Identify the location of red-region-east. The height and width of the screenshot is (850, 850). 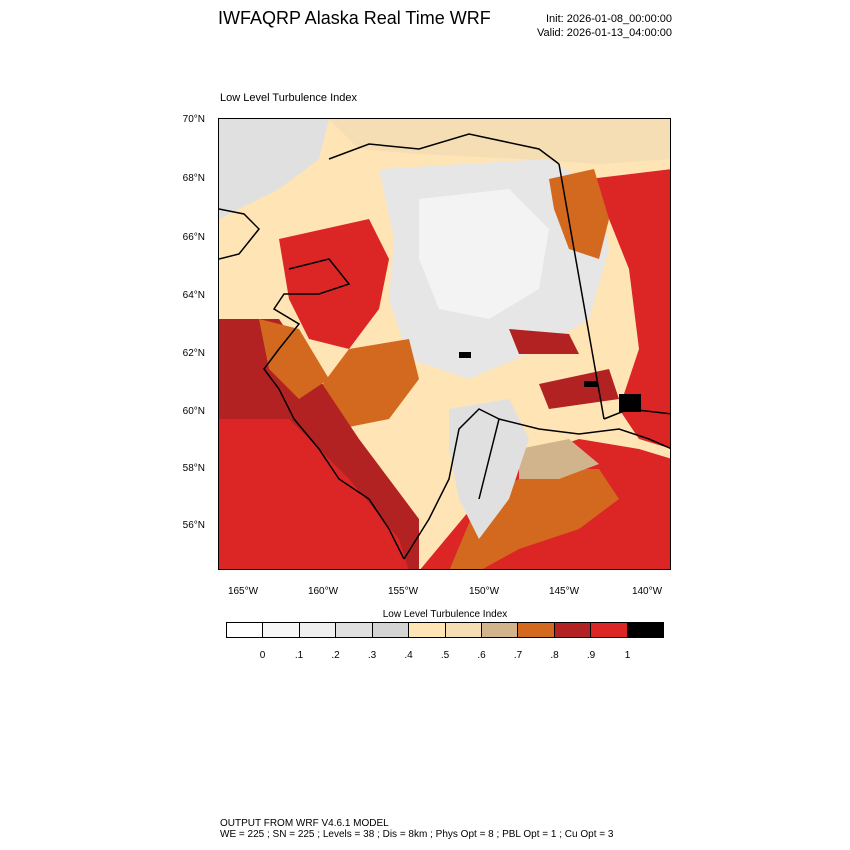
(629, 309).